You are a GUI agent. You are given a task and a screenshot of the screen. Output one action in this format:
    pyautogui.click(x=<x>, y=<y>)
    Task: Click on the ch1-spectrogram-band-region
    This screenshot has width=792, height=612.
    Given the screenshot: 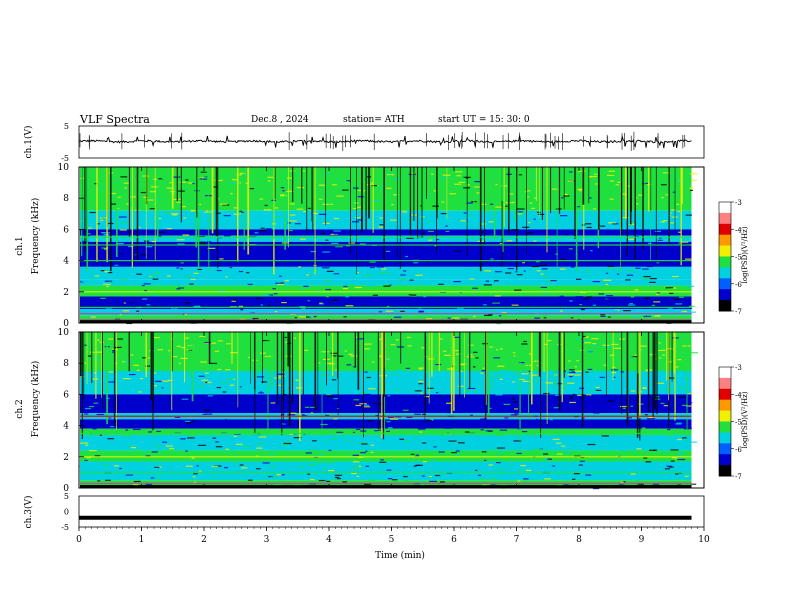 What is the action you would take?
    pyautogui.click(x=386, y=312)
    